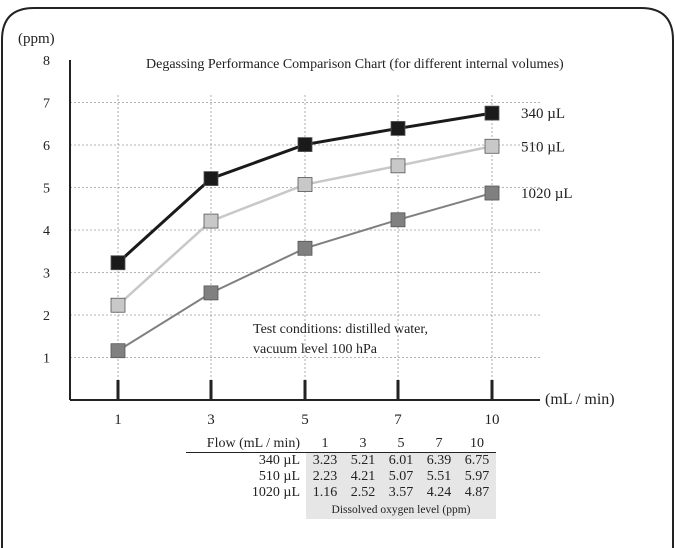 Image resolution: width=675 pixels, height=548 pixels. What do you see at coordinates (477, 460) in the screenshot?
I see `table-cell: 6.75` at bounding box center [477, 460].